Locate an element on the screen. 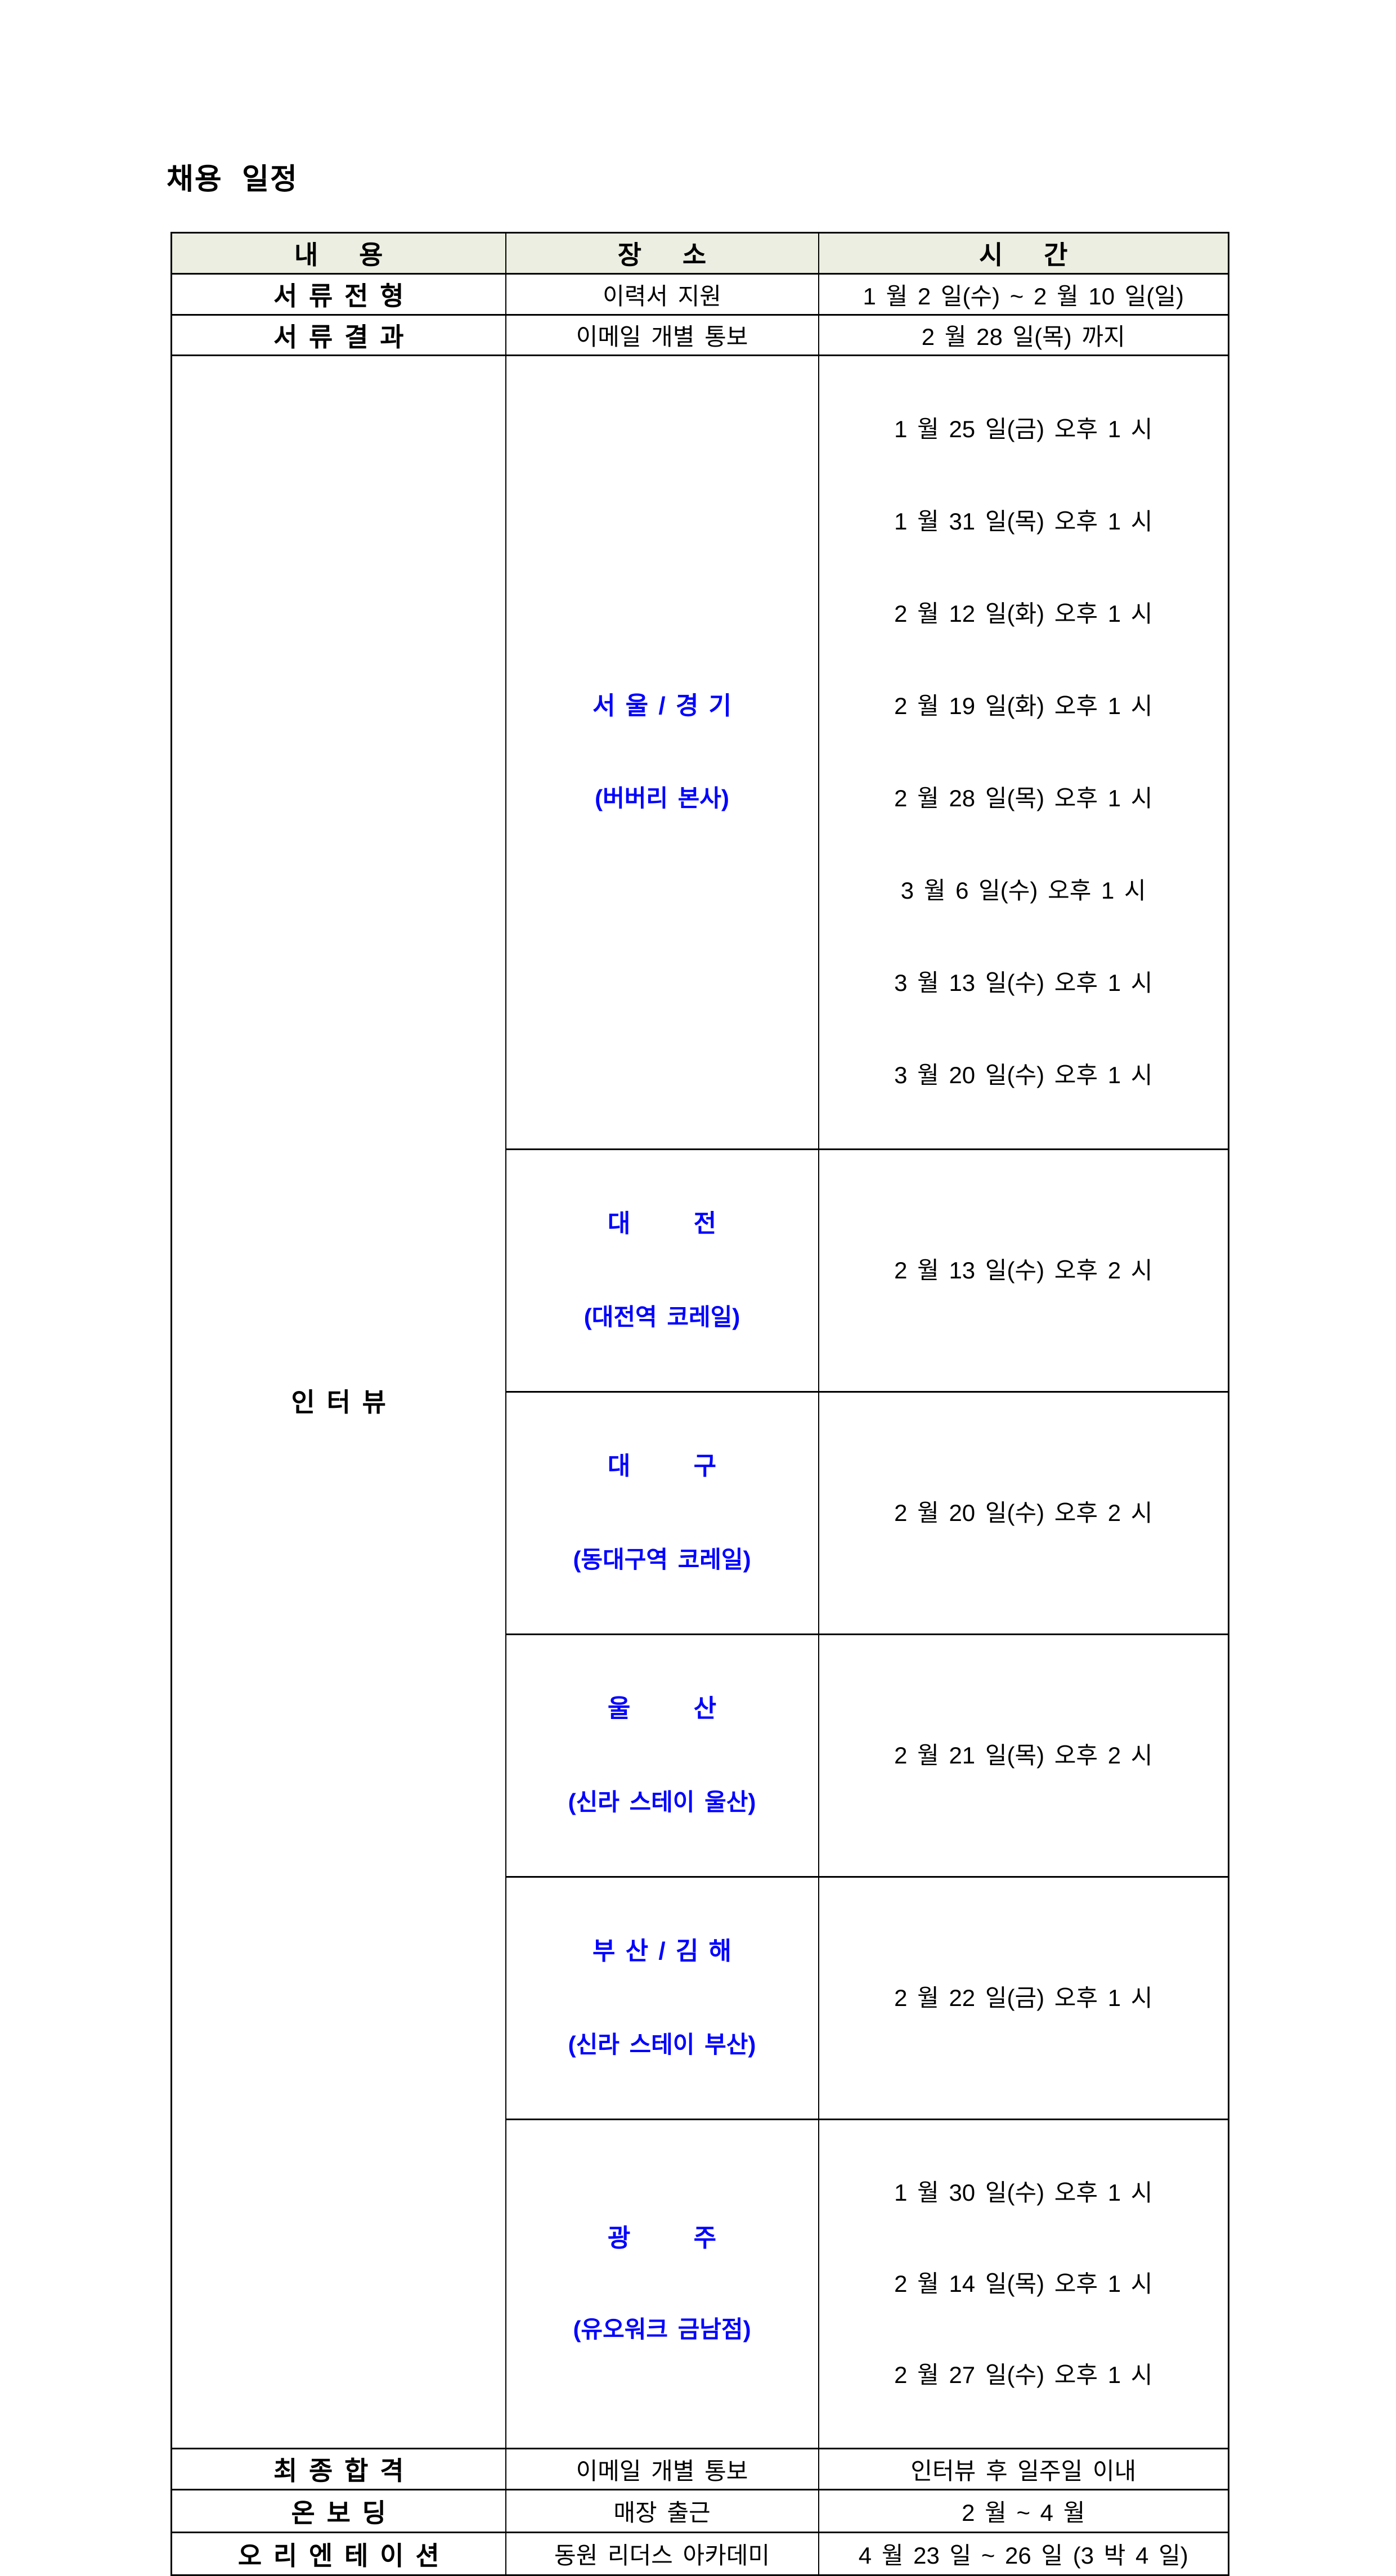 This screenshot has height=2576, width=1396. interview-time: 1 월 31 일(목) 오후 1 시 is located at coordinates (1023, 521).